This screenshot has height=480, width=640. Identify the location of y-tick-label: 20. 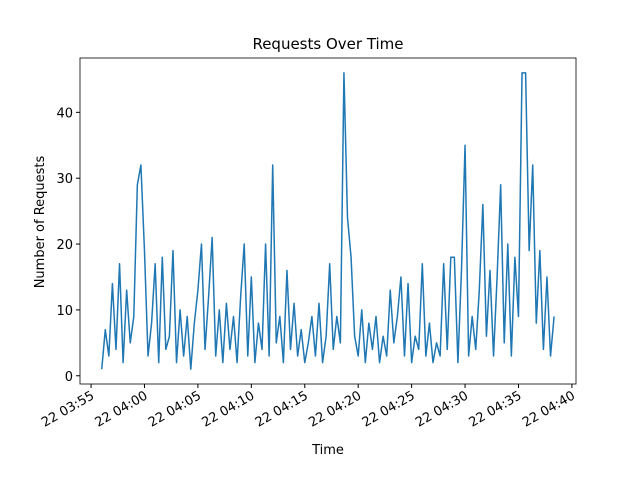
(64, 245).